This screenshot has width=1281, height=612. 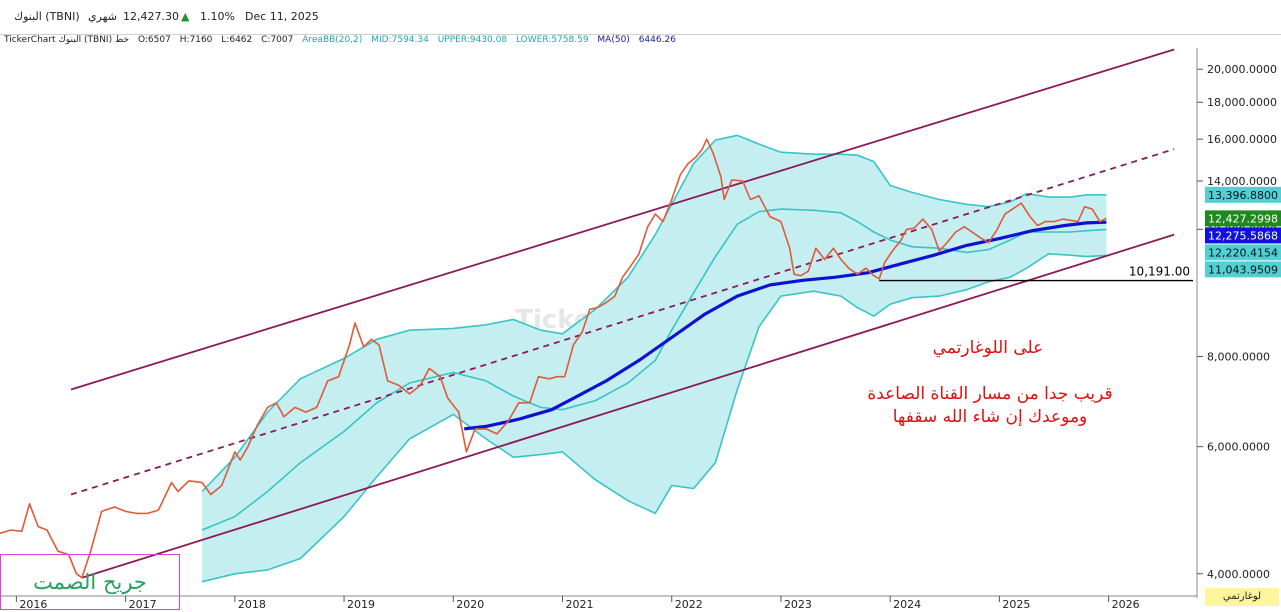 I want to click on annotation-log-scale: على اللوغارتمي, so click(x=988, y=348).